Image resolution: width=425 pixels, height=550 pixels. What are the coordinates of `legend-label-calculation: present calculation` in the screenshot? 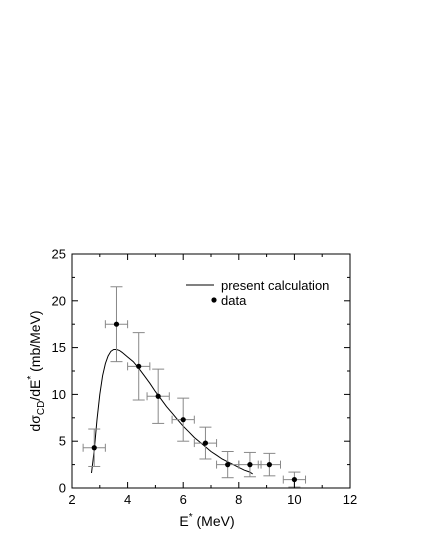 It's located at (275, 285).